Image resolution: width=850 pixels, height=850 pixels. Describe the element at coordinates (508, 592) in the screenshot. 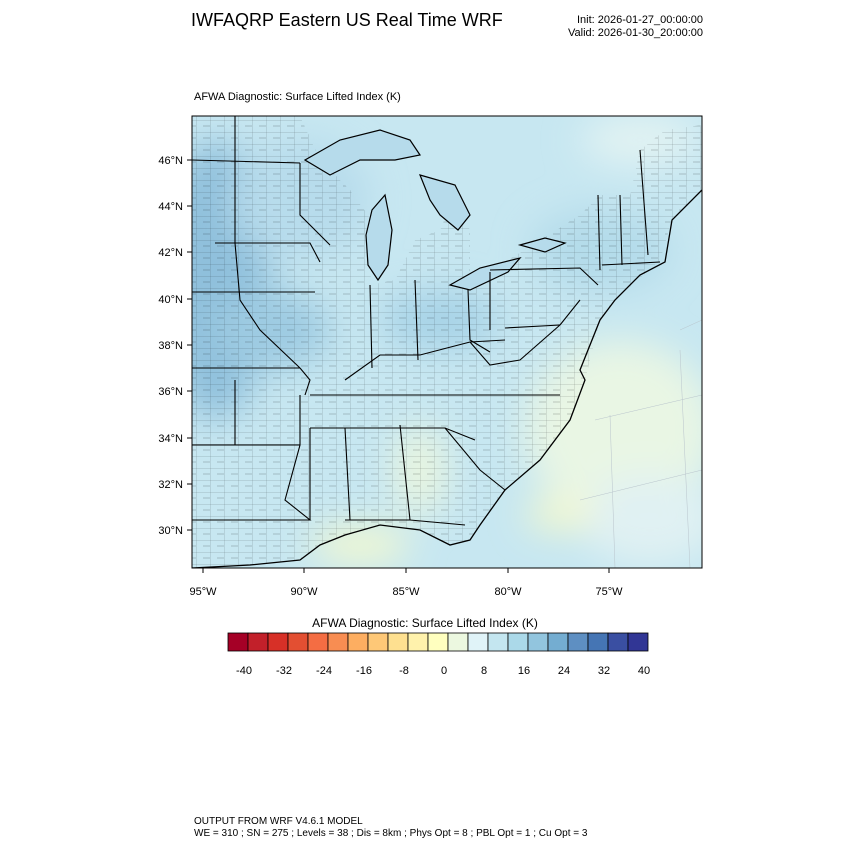

I see `lon-label: 80°W` at that location.